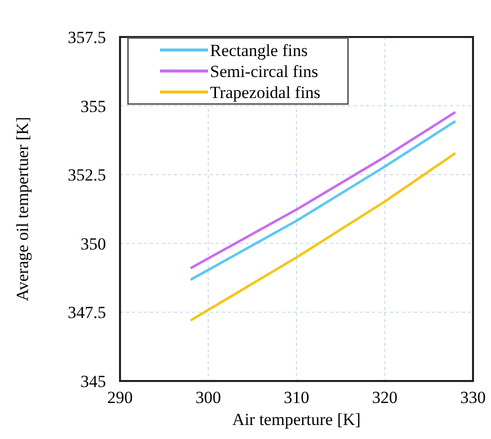  I want to click on legend-label: Semi-circal fins, so click(264, 71).